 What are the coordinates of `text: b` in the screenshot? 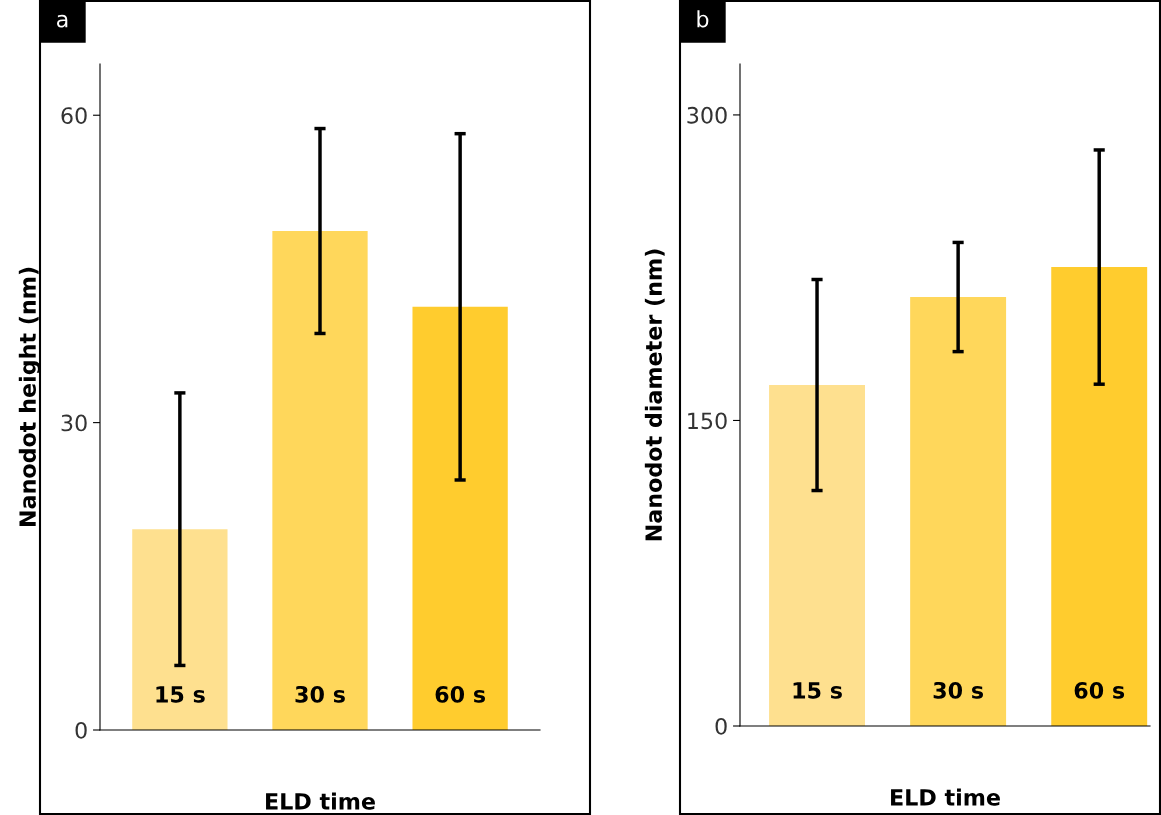 It's located at (703, 19).